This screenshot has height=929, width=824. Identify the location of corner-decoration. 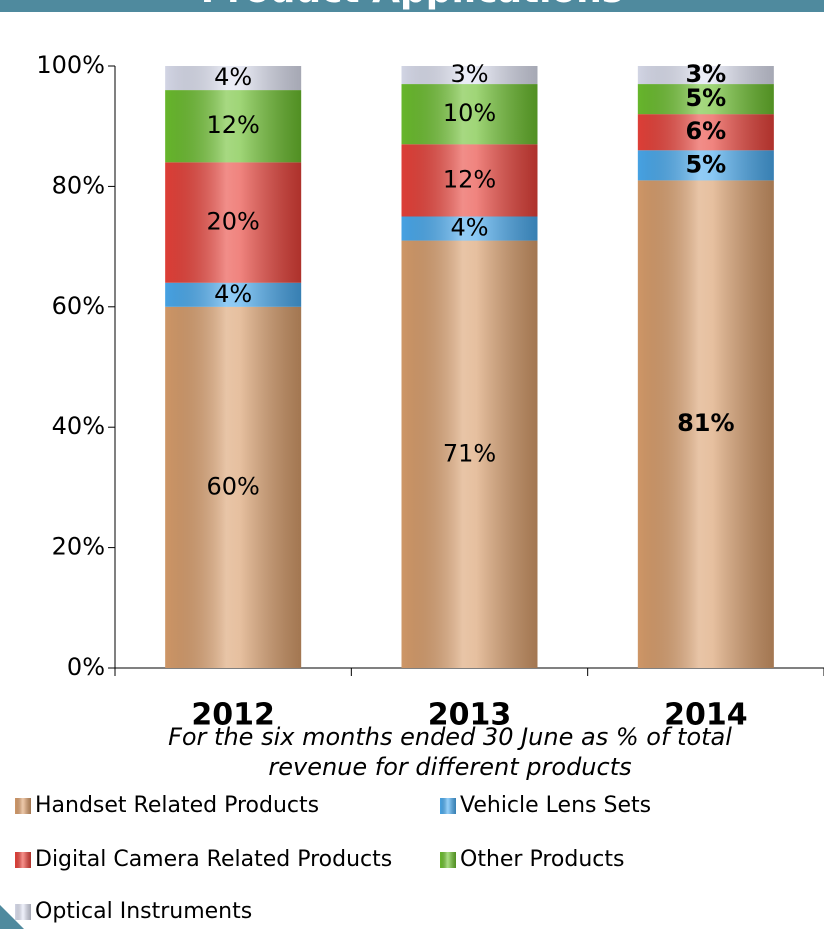
(12, 917).